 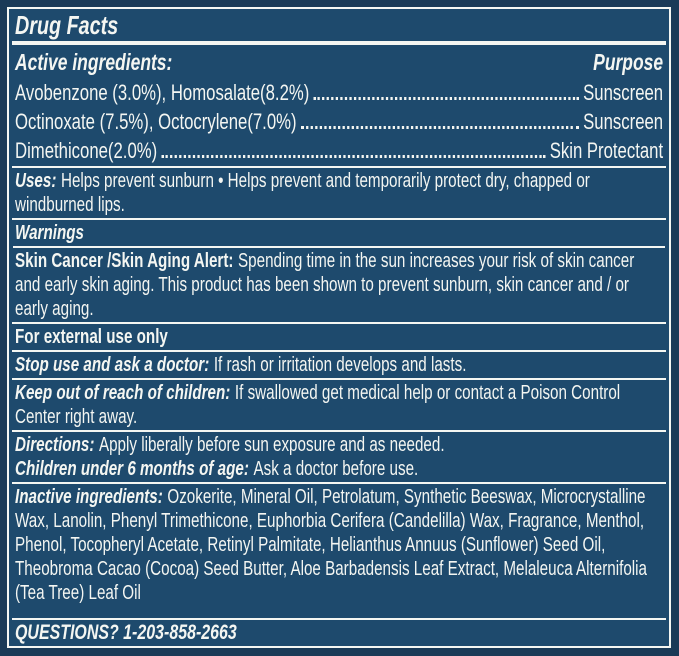 I want to click on active-ingredients-header: Active ingredients: Purpose, so click(x=339, y=62).